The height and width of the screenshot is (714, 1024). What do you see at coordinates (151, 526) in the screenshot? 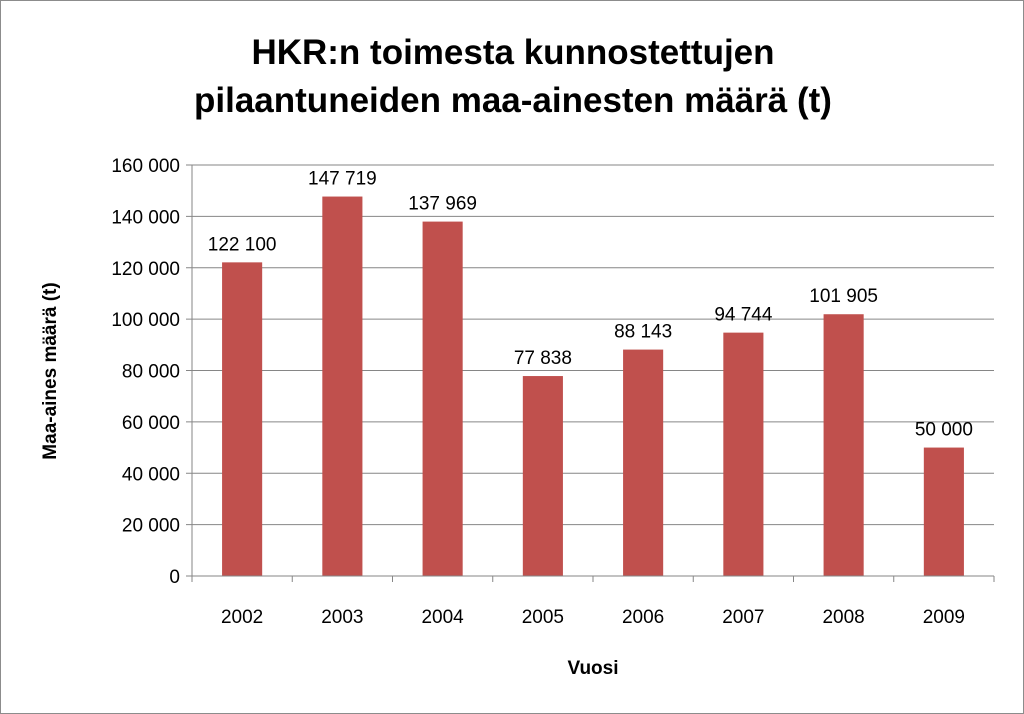
I see `y-tick-label: 20 000` at bounding box center [151, 526].